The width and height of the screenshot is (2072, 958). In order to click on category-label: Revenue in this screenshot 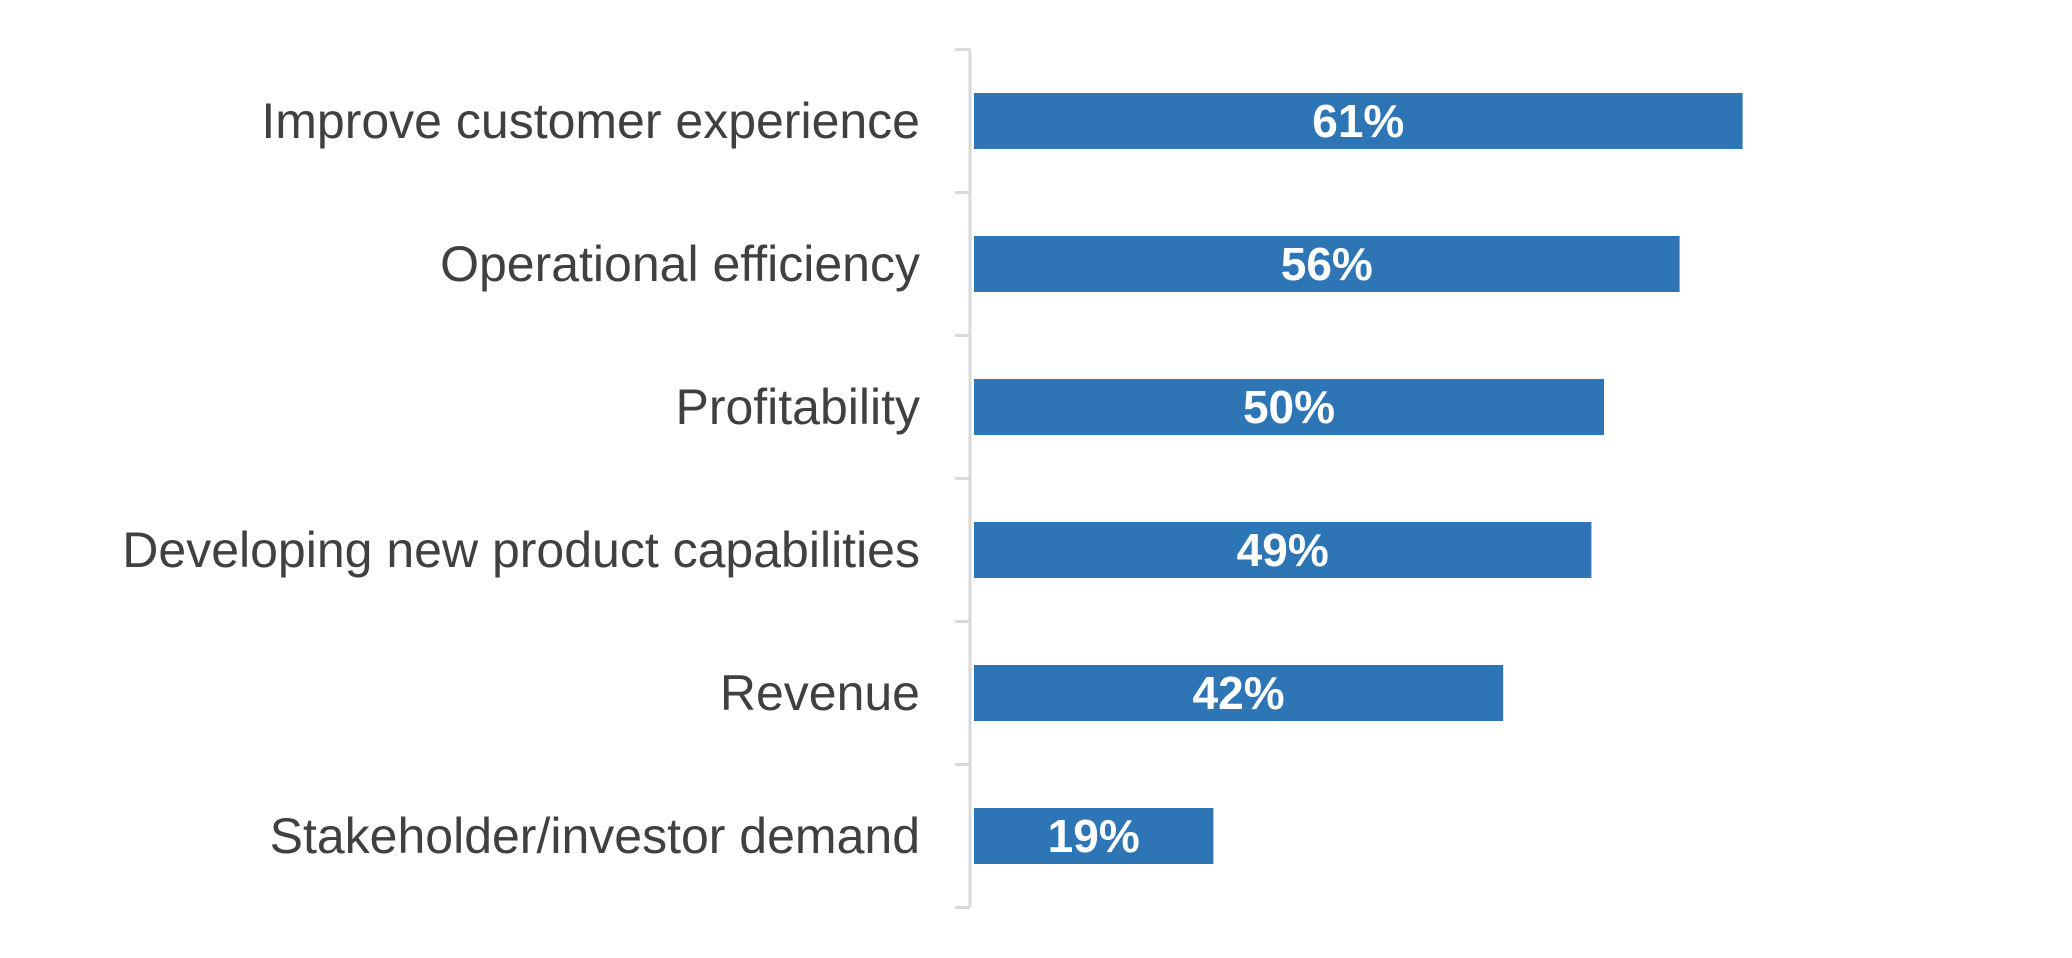, I will do `click(820, 693)`.